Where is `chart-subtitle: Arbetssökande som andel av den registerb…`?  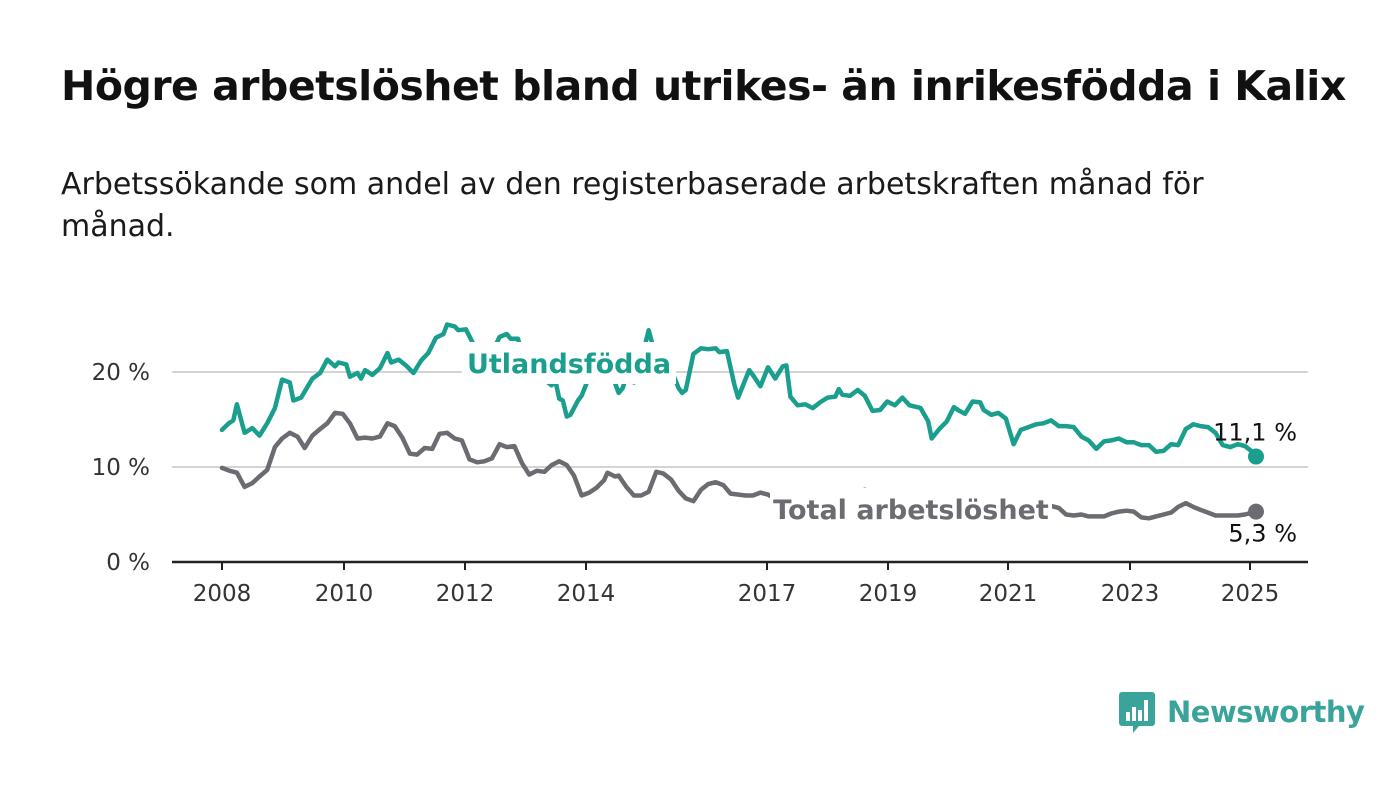
chart-subtitle: Arbetssökande som andel av den registerb… is located at coordinates (632, 205).